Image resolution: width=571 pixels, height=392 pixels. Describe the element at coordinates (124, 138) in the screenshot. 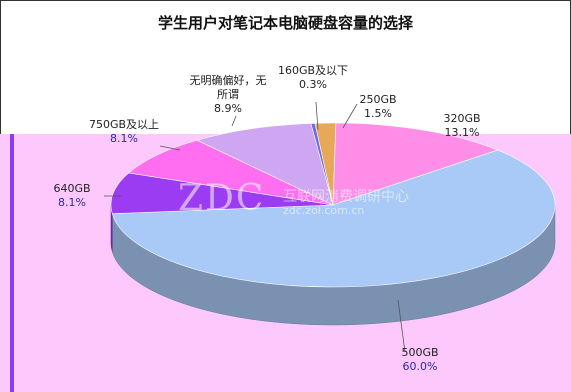

I see `slice-value-5: 8.1%` at that location.